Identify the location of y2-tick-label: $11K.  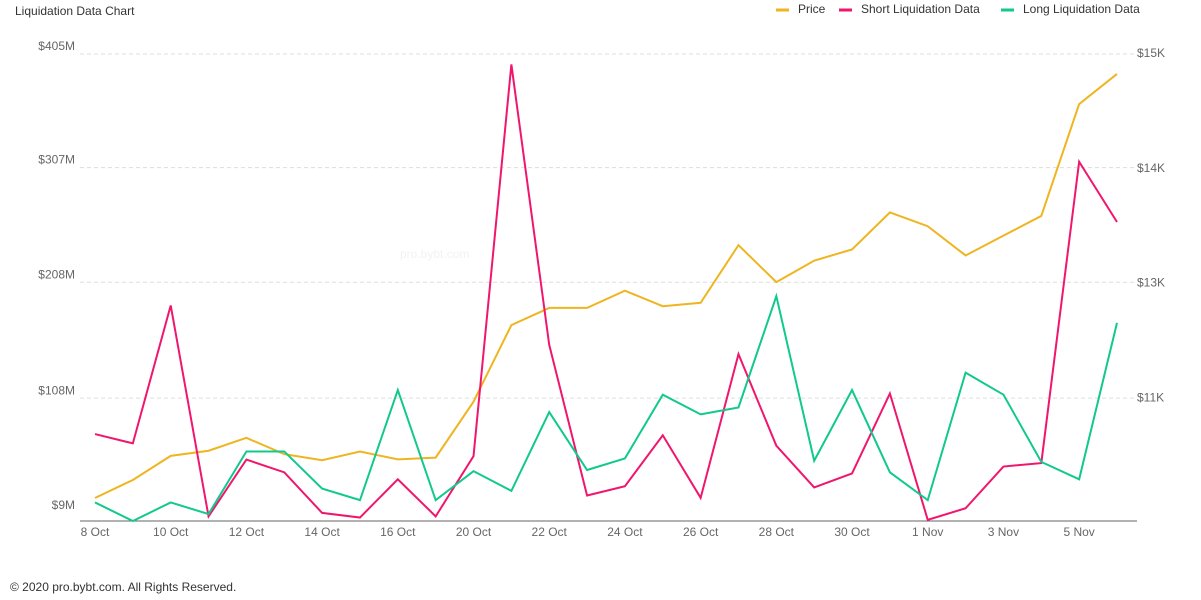
(1150, 397).